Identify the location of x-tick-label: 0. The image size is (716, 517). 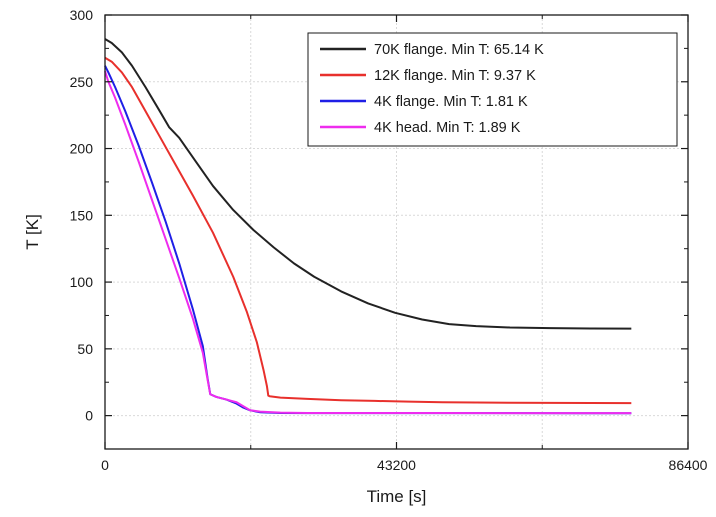
(105, 465).